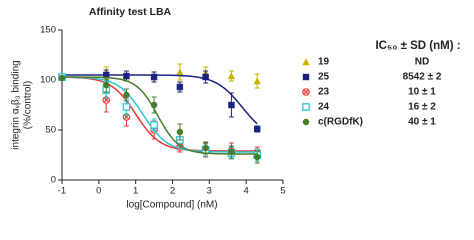 The image size is (474, 240). What do you see at coordinates (324, 77) in the screenshot?
I see `legend-label: 25` at bounding box center [324, 77].